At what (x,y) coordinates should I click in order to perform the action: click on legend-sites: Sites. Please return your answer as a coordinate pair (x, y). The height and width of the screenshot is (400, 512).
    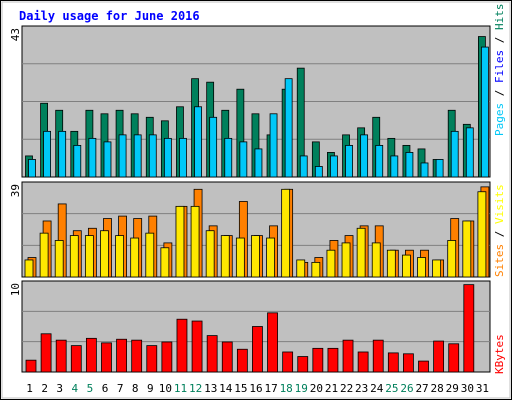
    Looking at the image, I should click on (499, 260).